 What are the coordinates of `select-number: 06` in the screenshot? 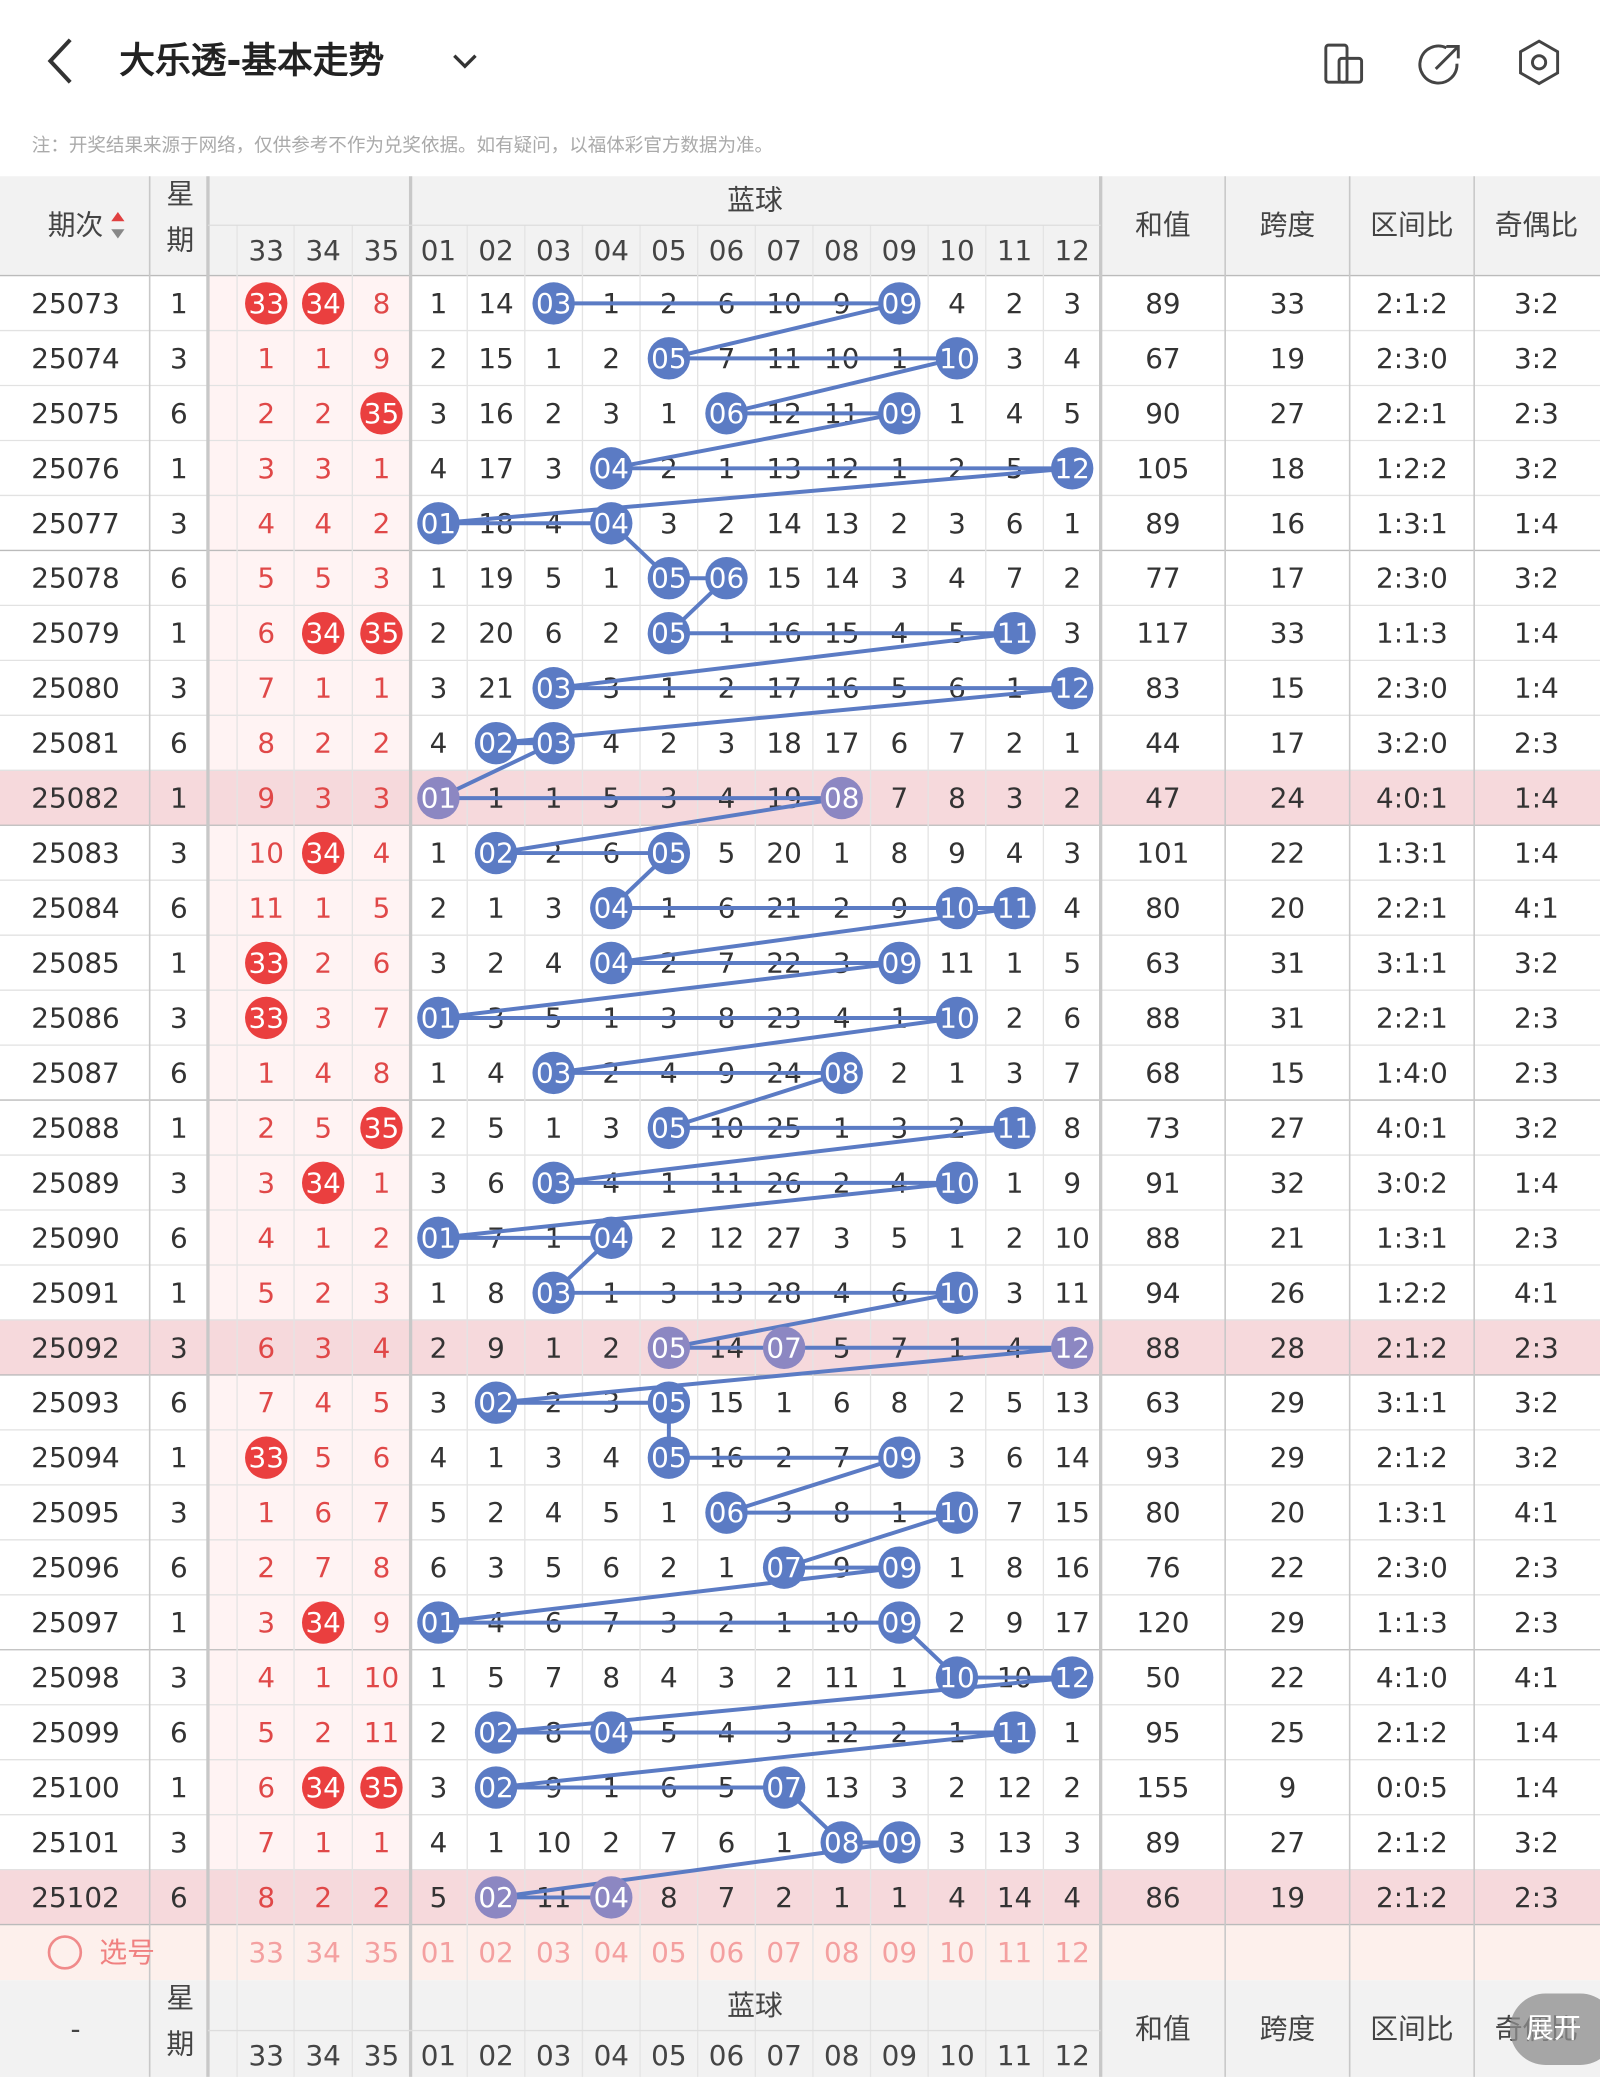 It's located at (726, 1952).